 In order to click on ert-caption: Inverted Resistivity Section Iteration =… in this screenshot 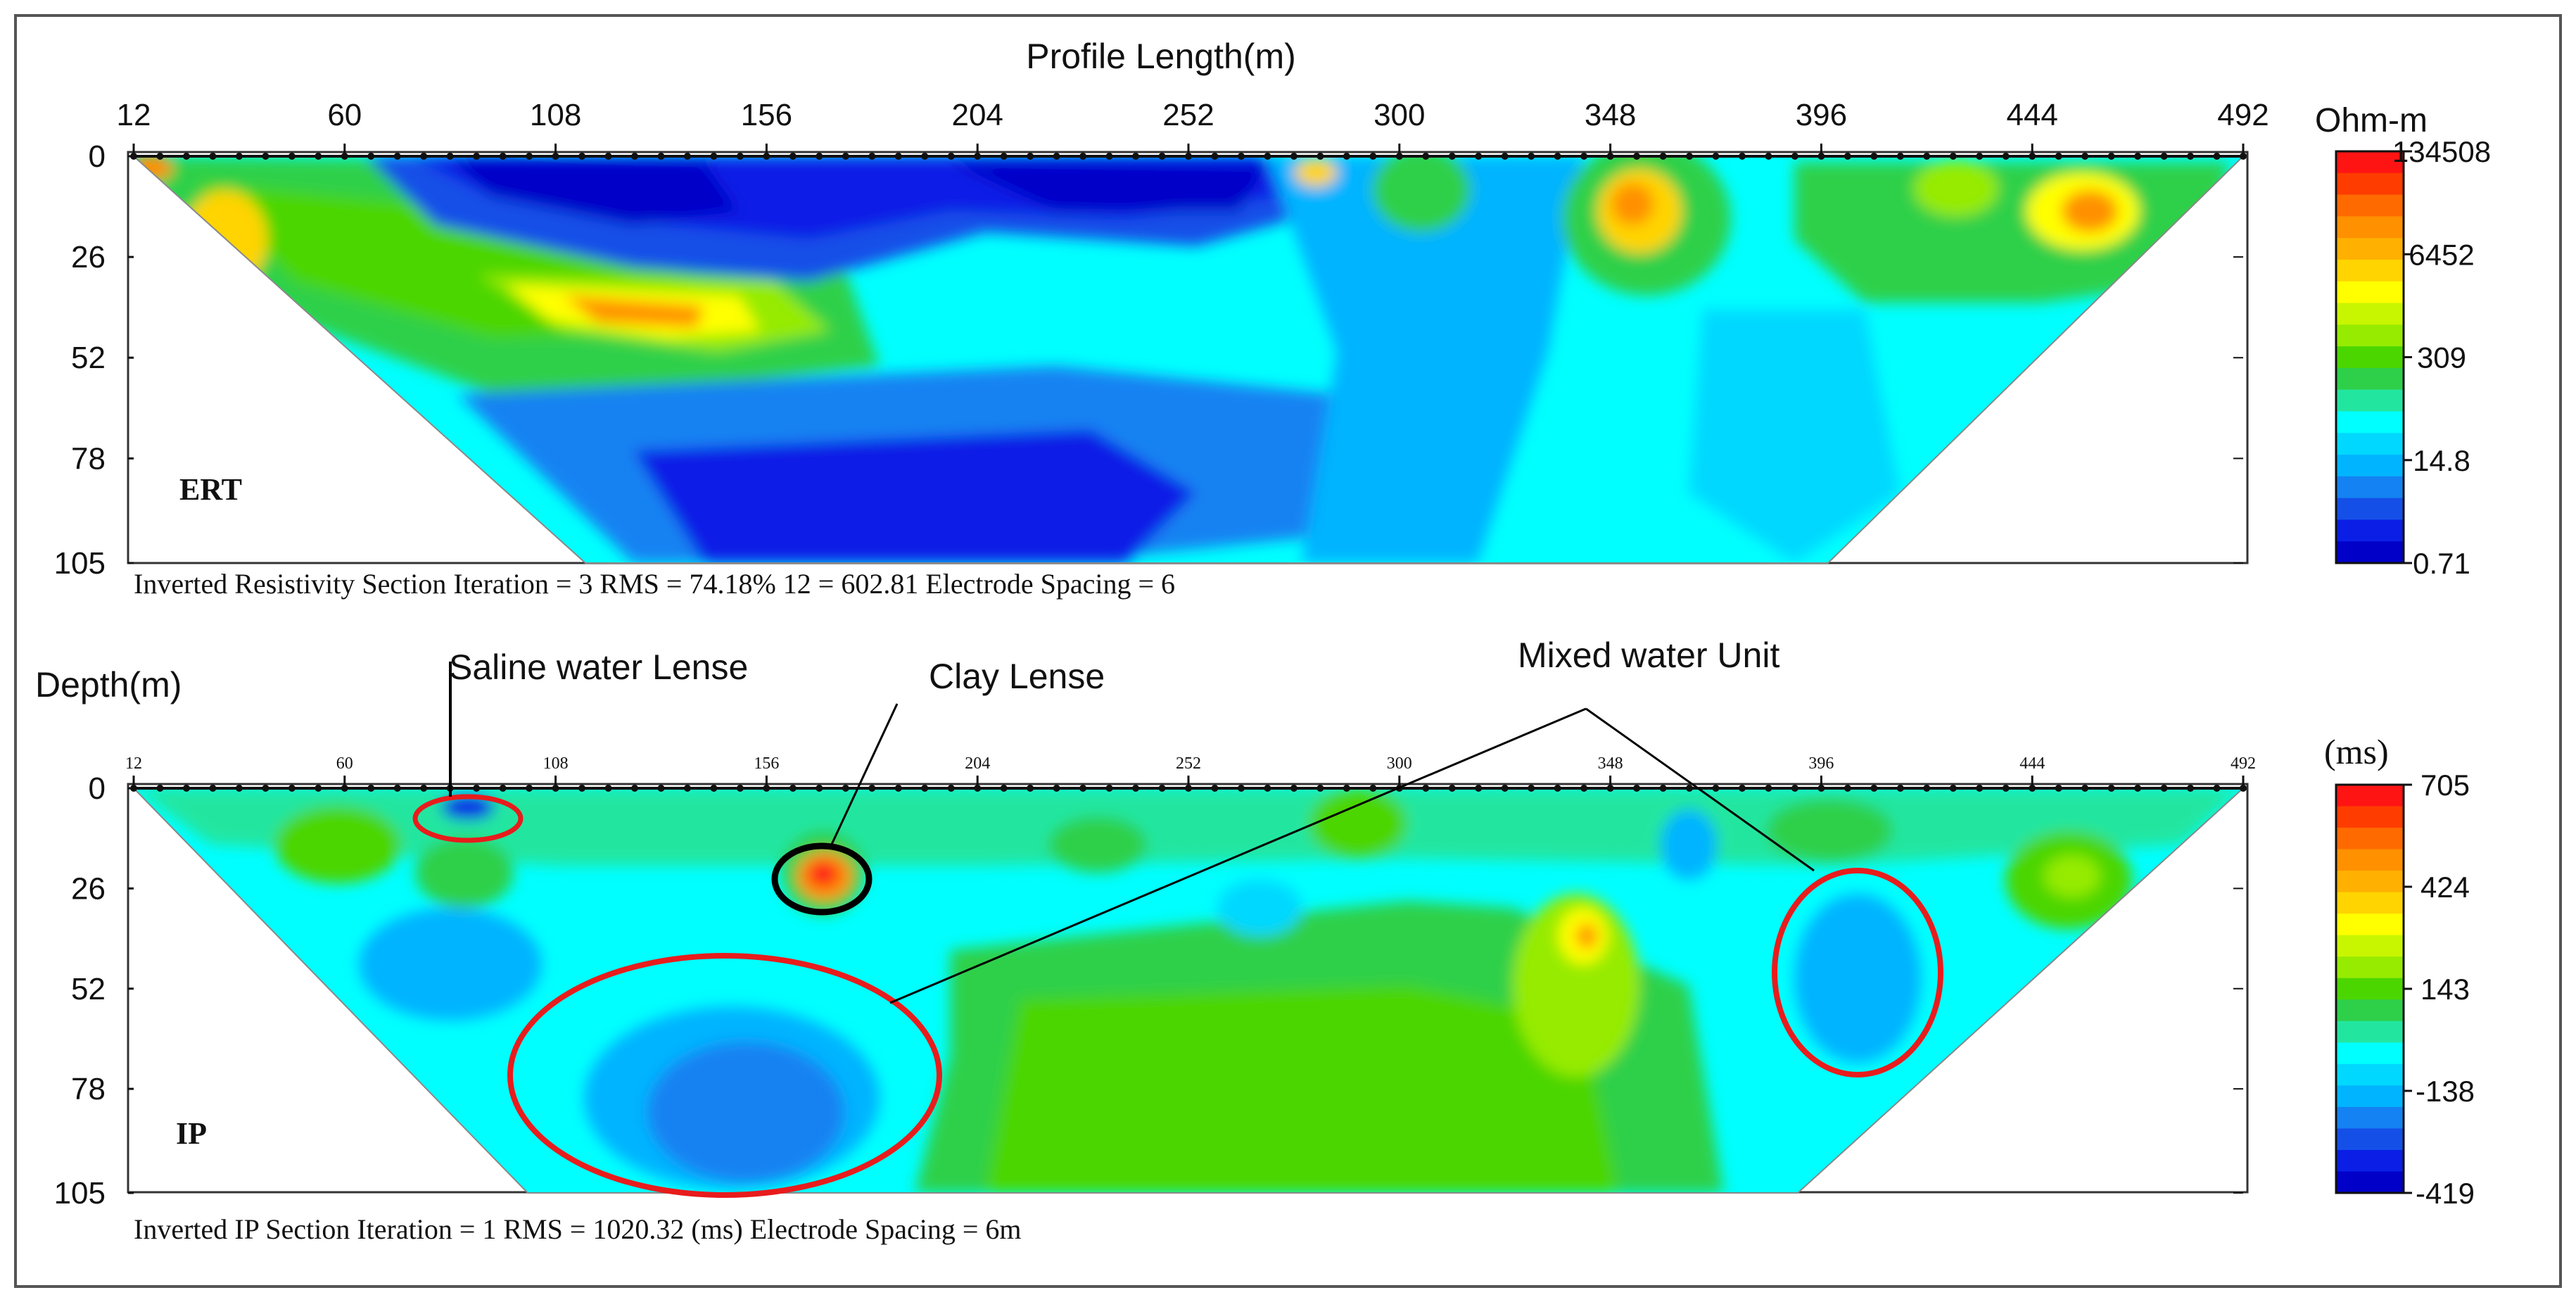, I will do `click(654, 584)`.